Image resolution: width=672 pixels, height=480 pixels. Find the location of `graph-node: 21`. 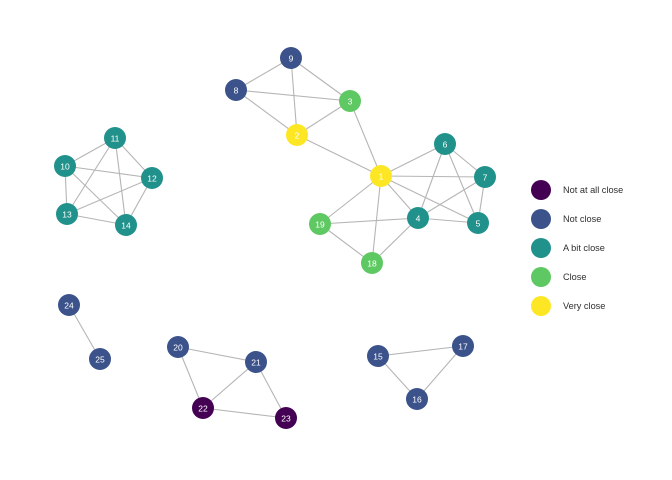

graph-node: 21 is located at coordinates (256, 362).